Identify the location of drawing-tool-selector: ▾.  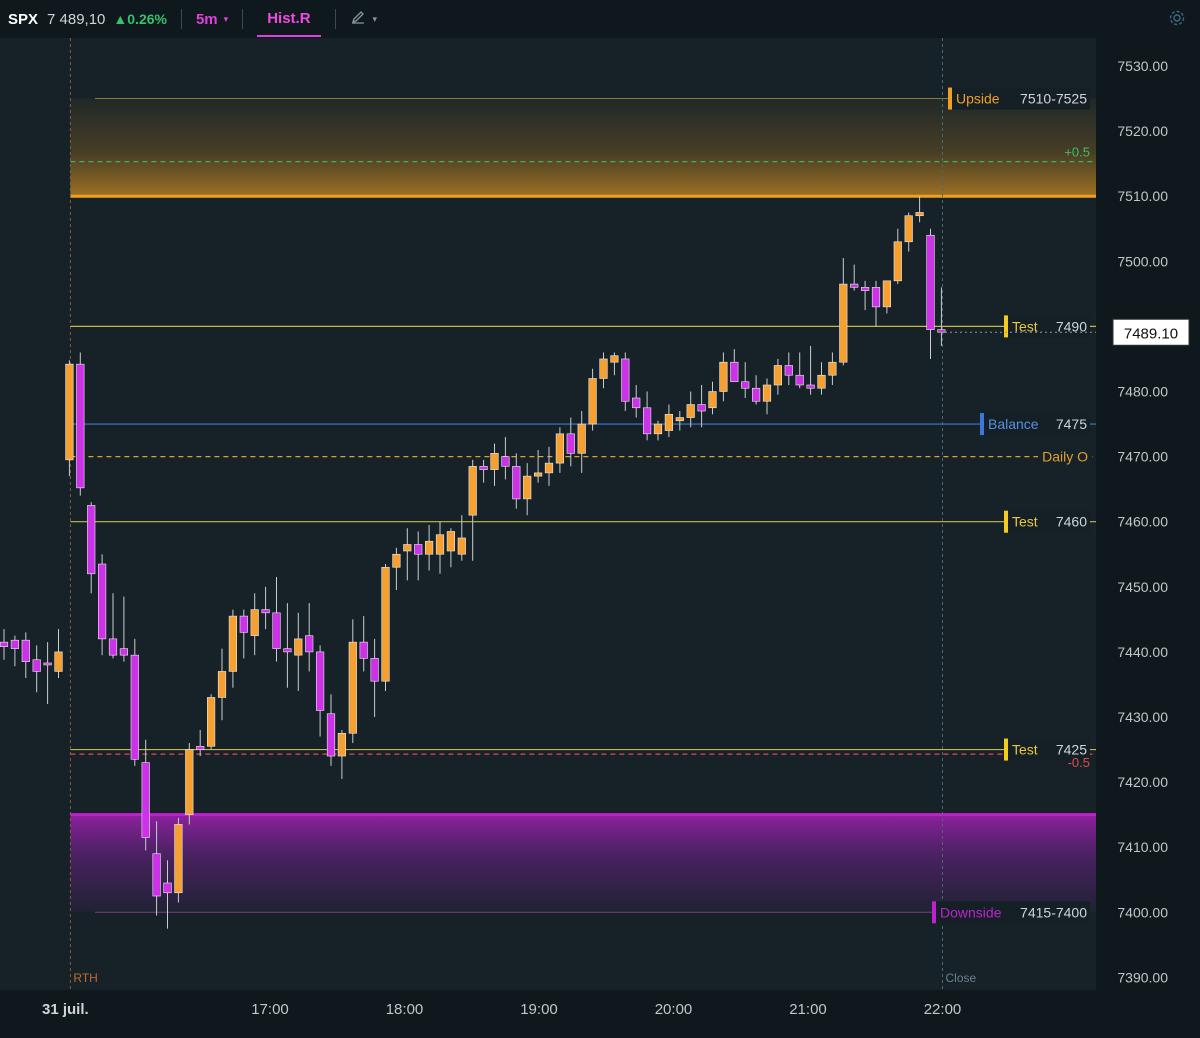
(364, 19).